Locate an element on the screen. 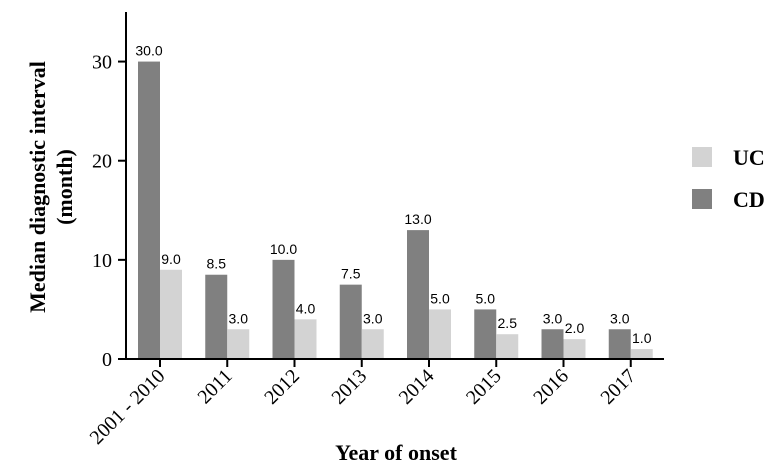  legend: UC CD is located at coordinates (728, 178).